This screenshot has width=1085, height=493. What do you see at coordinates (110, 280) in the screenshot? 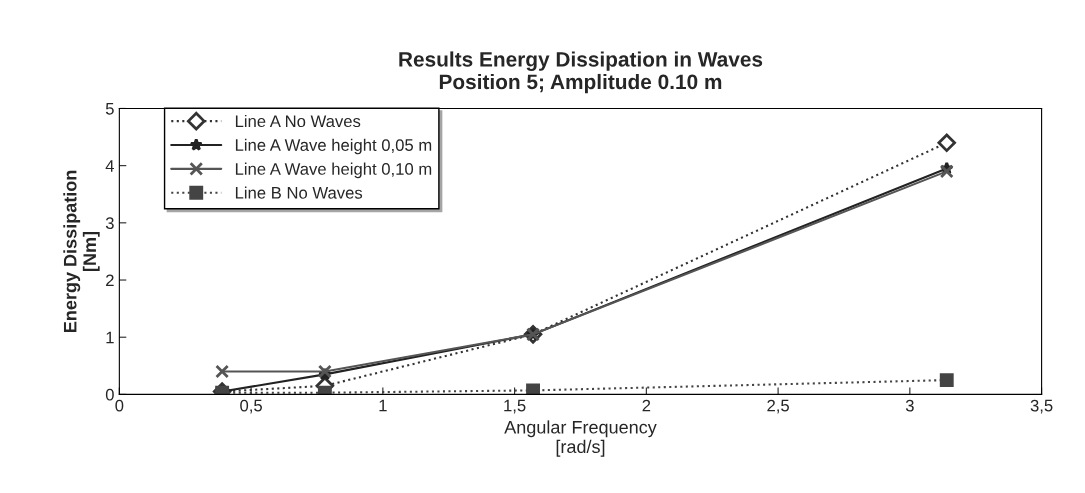
I see `y-tick-label: 2` at bounding box center [110, 280].